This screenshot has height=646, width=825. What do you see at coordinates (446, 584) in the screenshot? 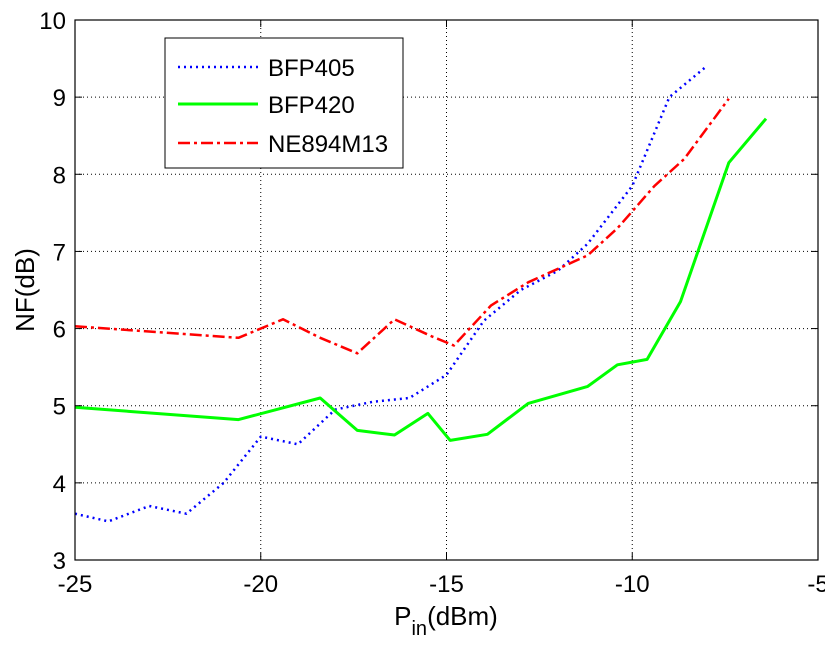
I see `x-tick-label: -15` at bounding box center [446, 584].